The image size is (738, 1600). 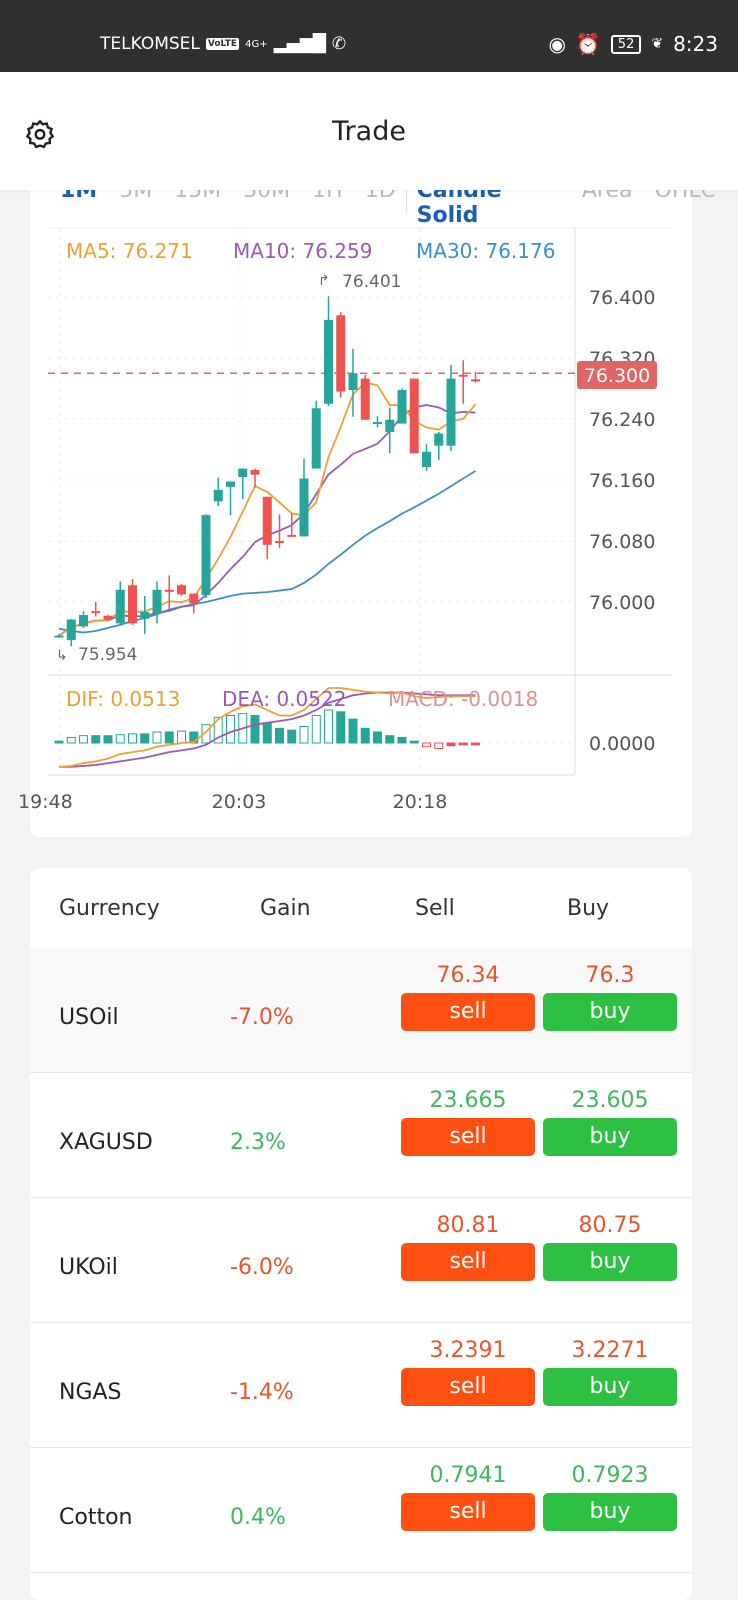 What do you see at coordinates (324, 281) in the screenshot?
I see `high-arrow-icon: ↱` at bounding box center [324, 281].